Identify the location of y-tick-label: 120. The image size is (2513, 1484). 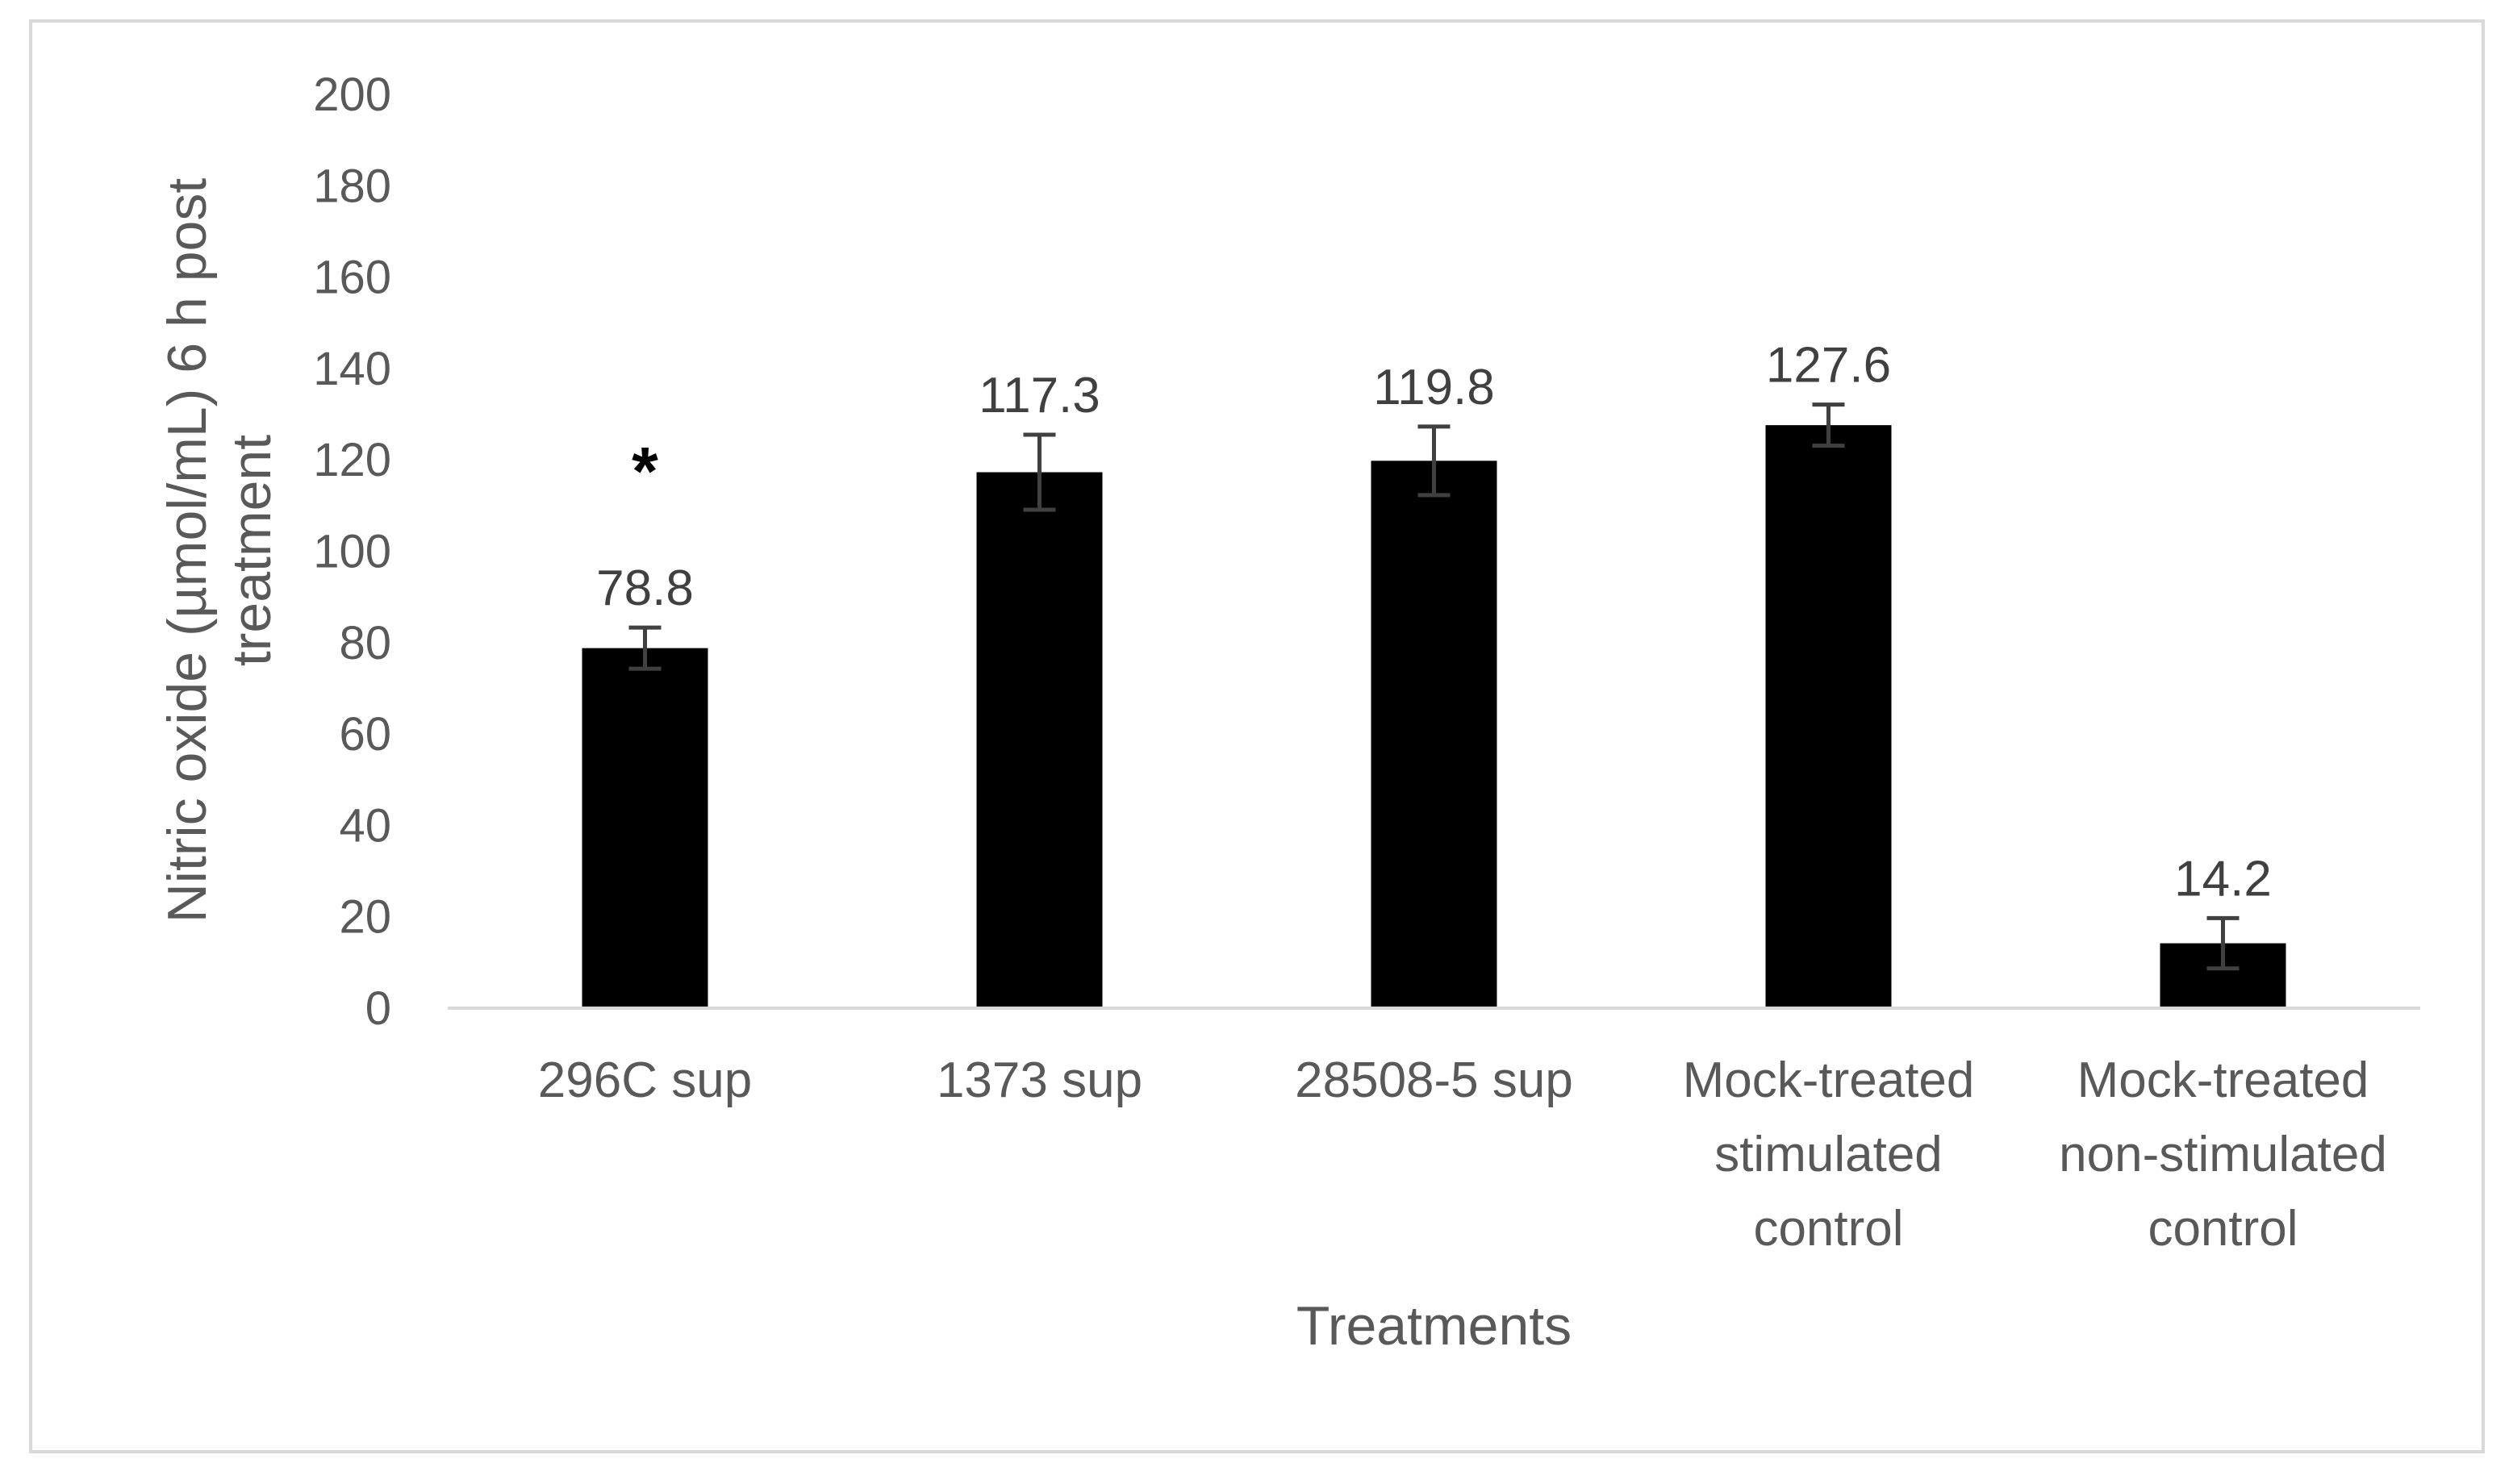
(352, 460).